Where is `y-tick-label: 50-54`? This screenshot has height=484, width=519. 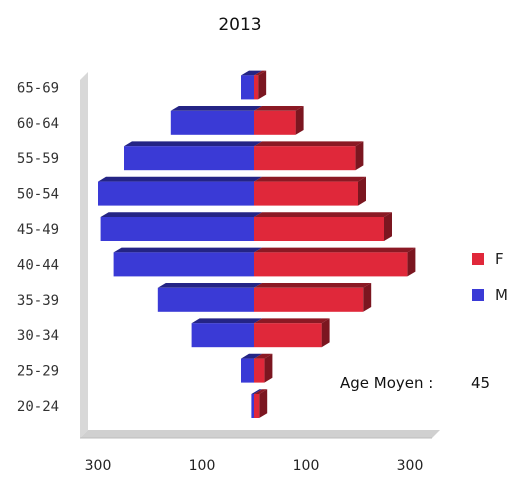
y-tick-label: 50-54 is located at coordinates (38, 195).